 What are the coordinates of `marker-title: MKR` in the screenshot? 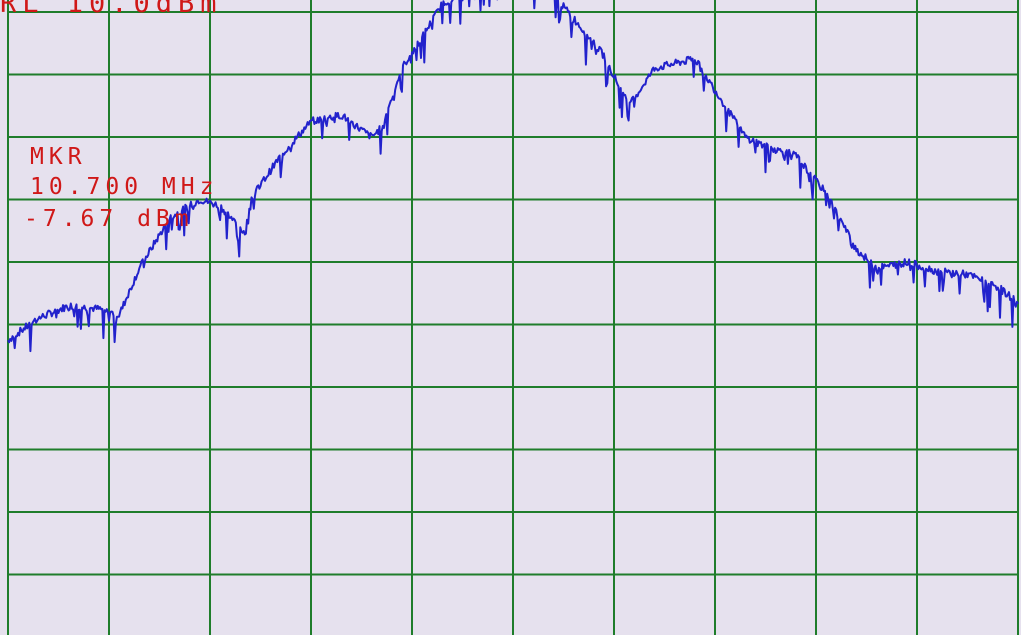 It's located at (58, 157).